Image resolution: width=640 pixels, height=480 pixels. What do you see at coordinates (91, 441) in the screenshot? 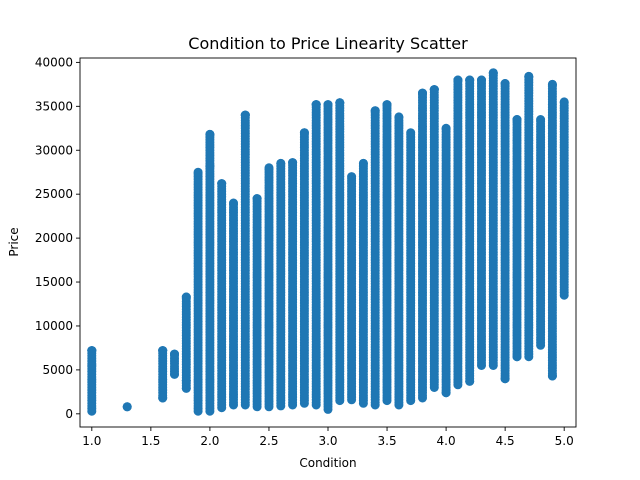
I see `x-tick-label: 1.0` at bounding box center [91, 441].